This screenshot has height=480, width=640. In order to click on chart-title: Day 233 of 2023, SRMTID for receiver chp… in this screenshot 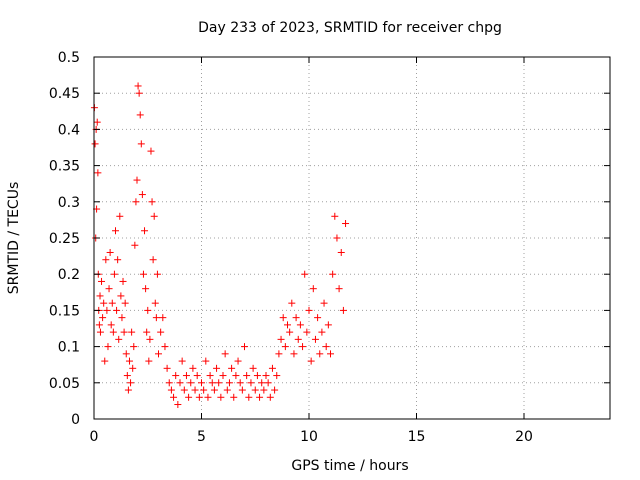, I will do `click(350, 28)`.